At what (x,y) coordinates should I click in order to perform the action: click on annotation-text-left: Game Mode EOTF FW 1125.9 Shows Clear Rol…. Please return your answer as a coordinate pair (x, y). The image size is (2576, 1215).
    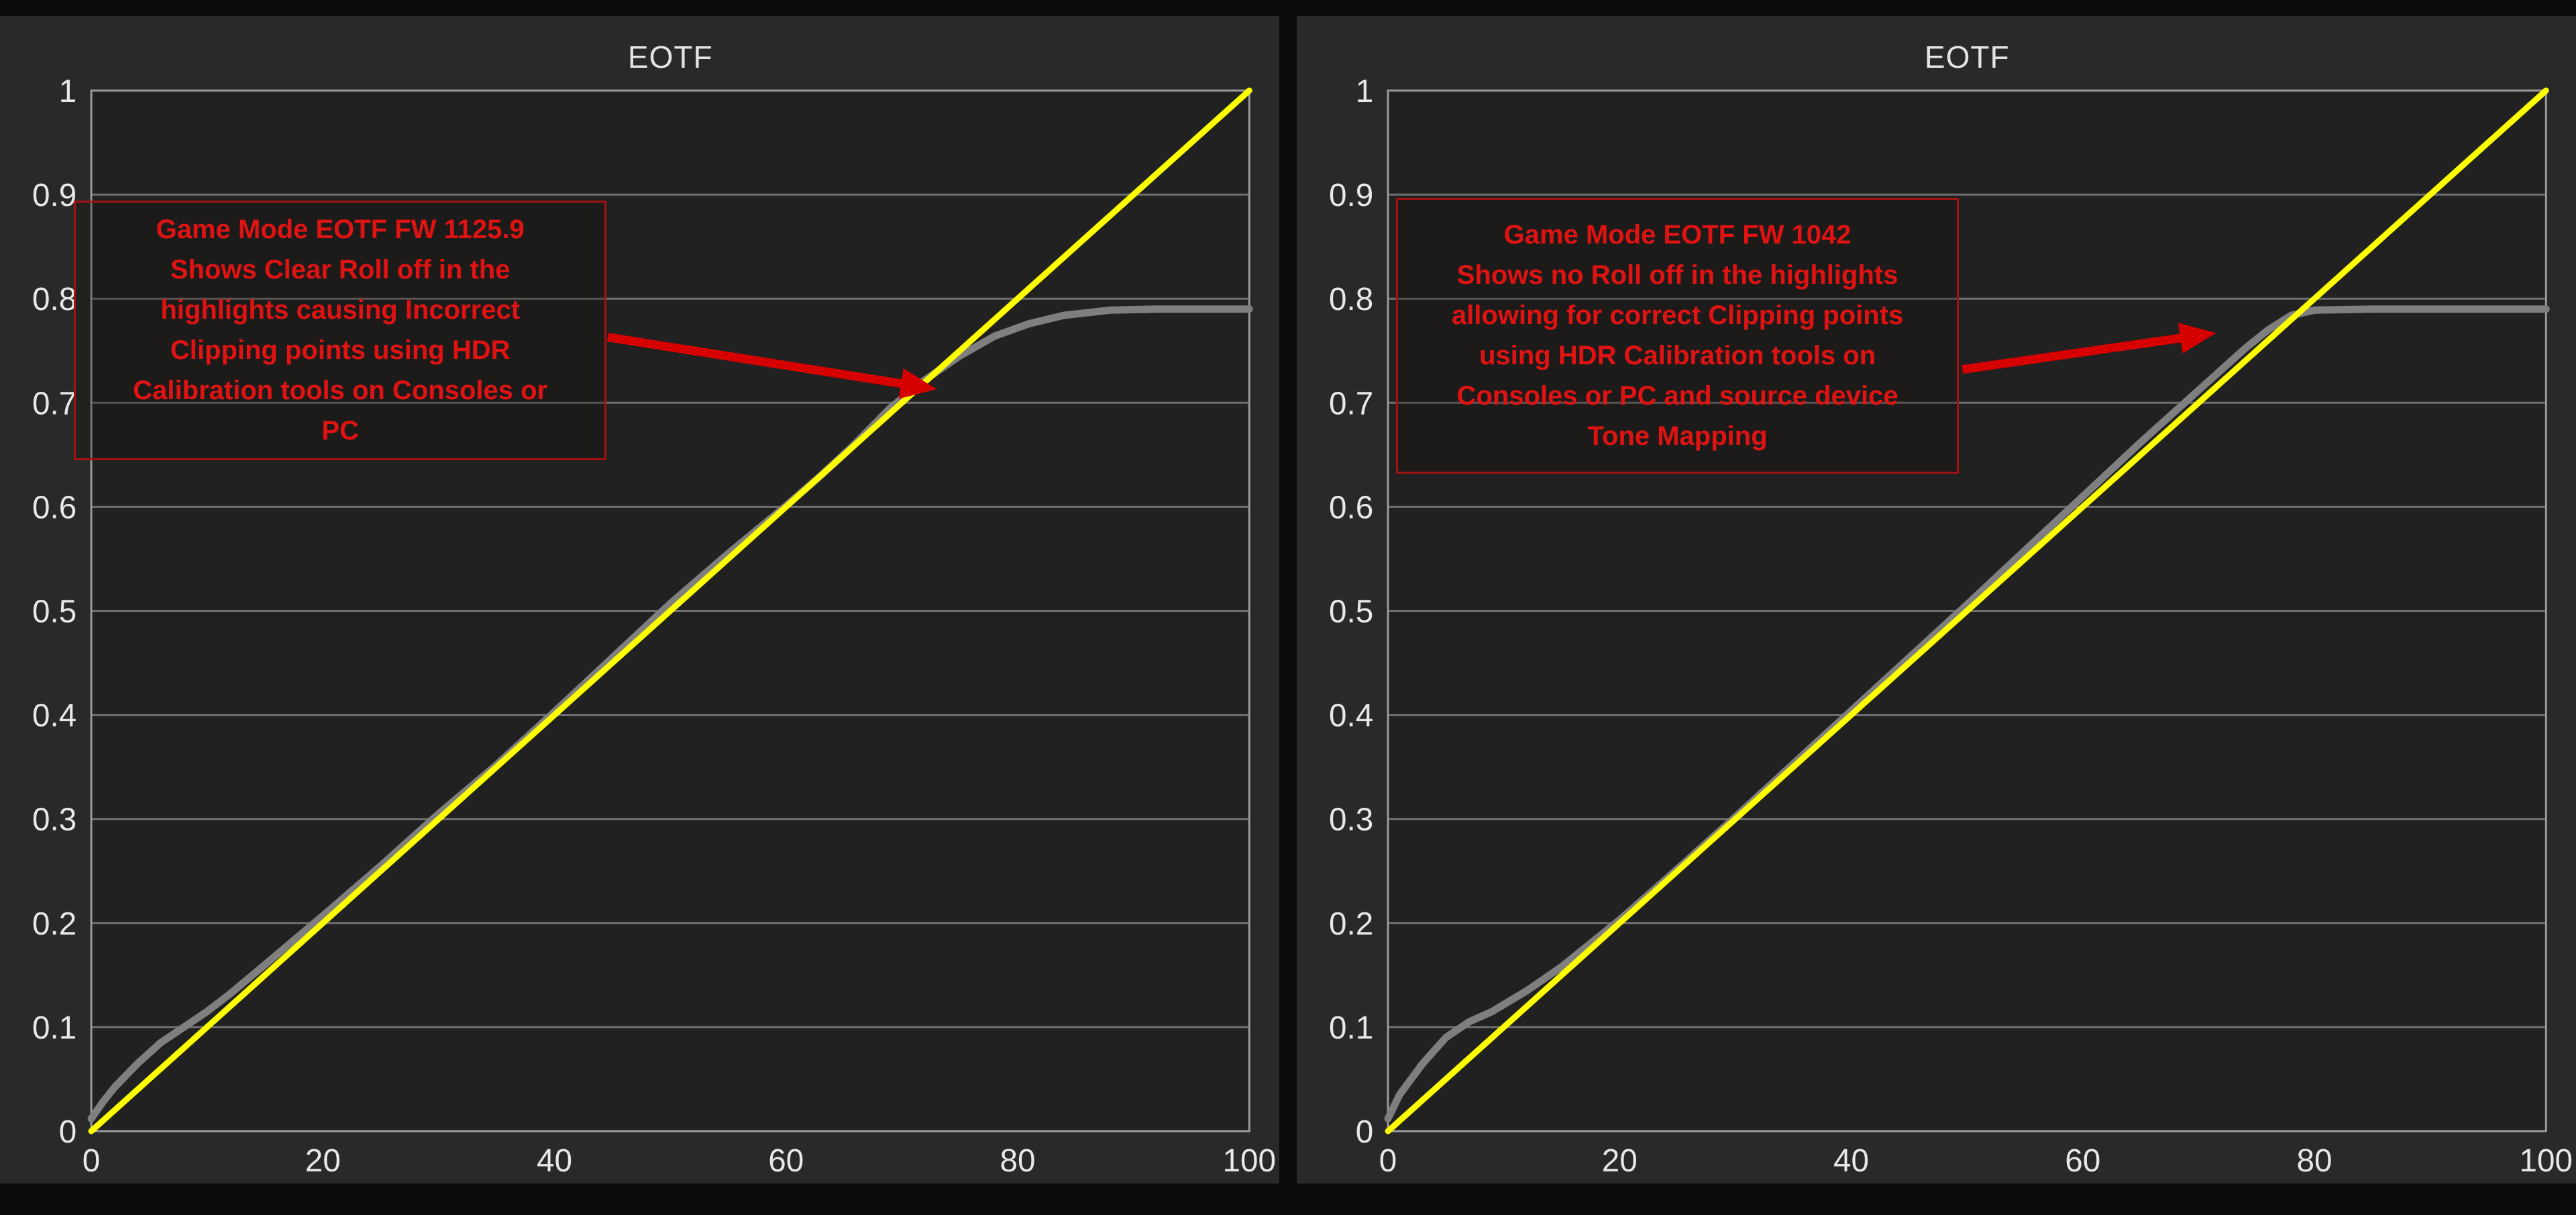
    Looking at the image, I should click on (340, 330).